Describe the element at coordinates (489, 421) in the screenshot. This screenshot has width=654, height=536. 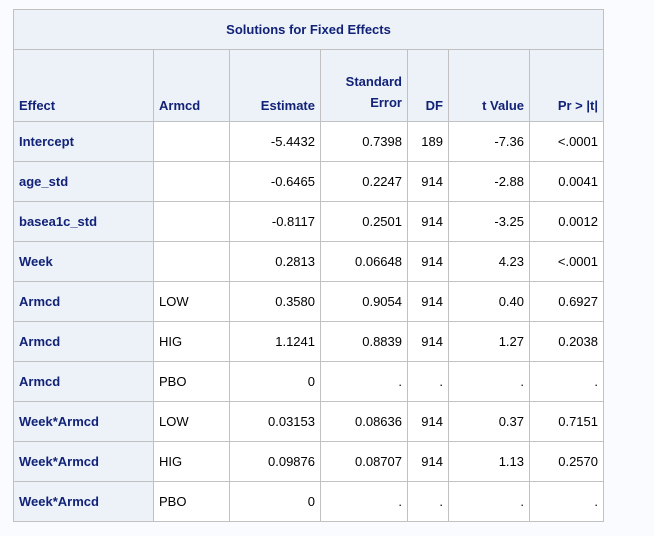
I see `cell-t-value: 0.37` at that location.